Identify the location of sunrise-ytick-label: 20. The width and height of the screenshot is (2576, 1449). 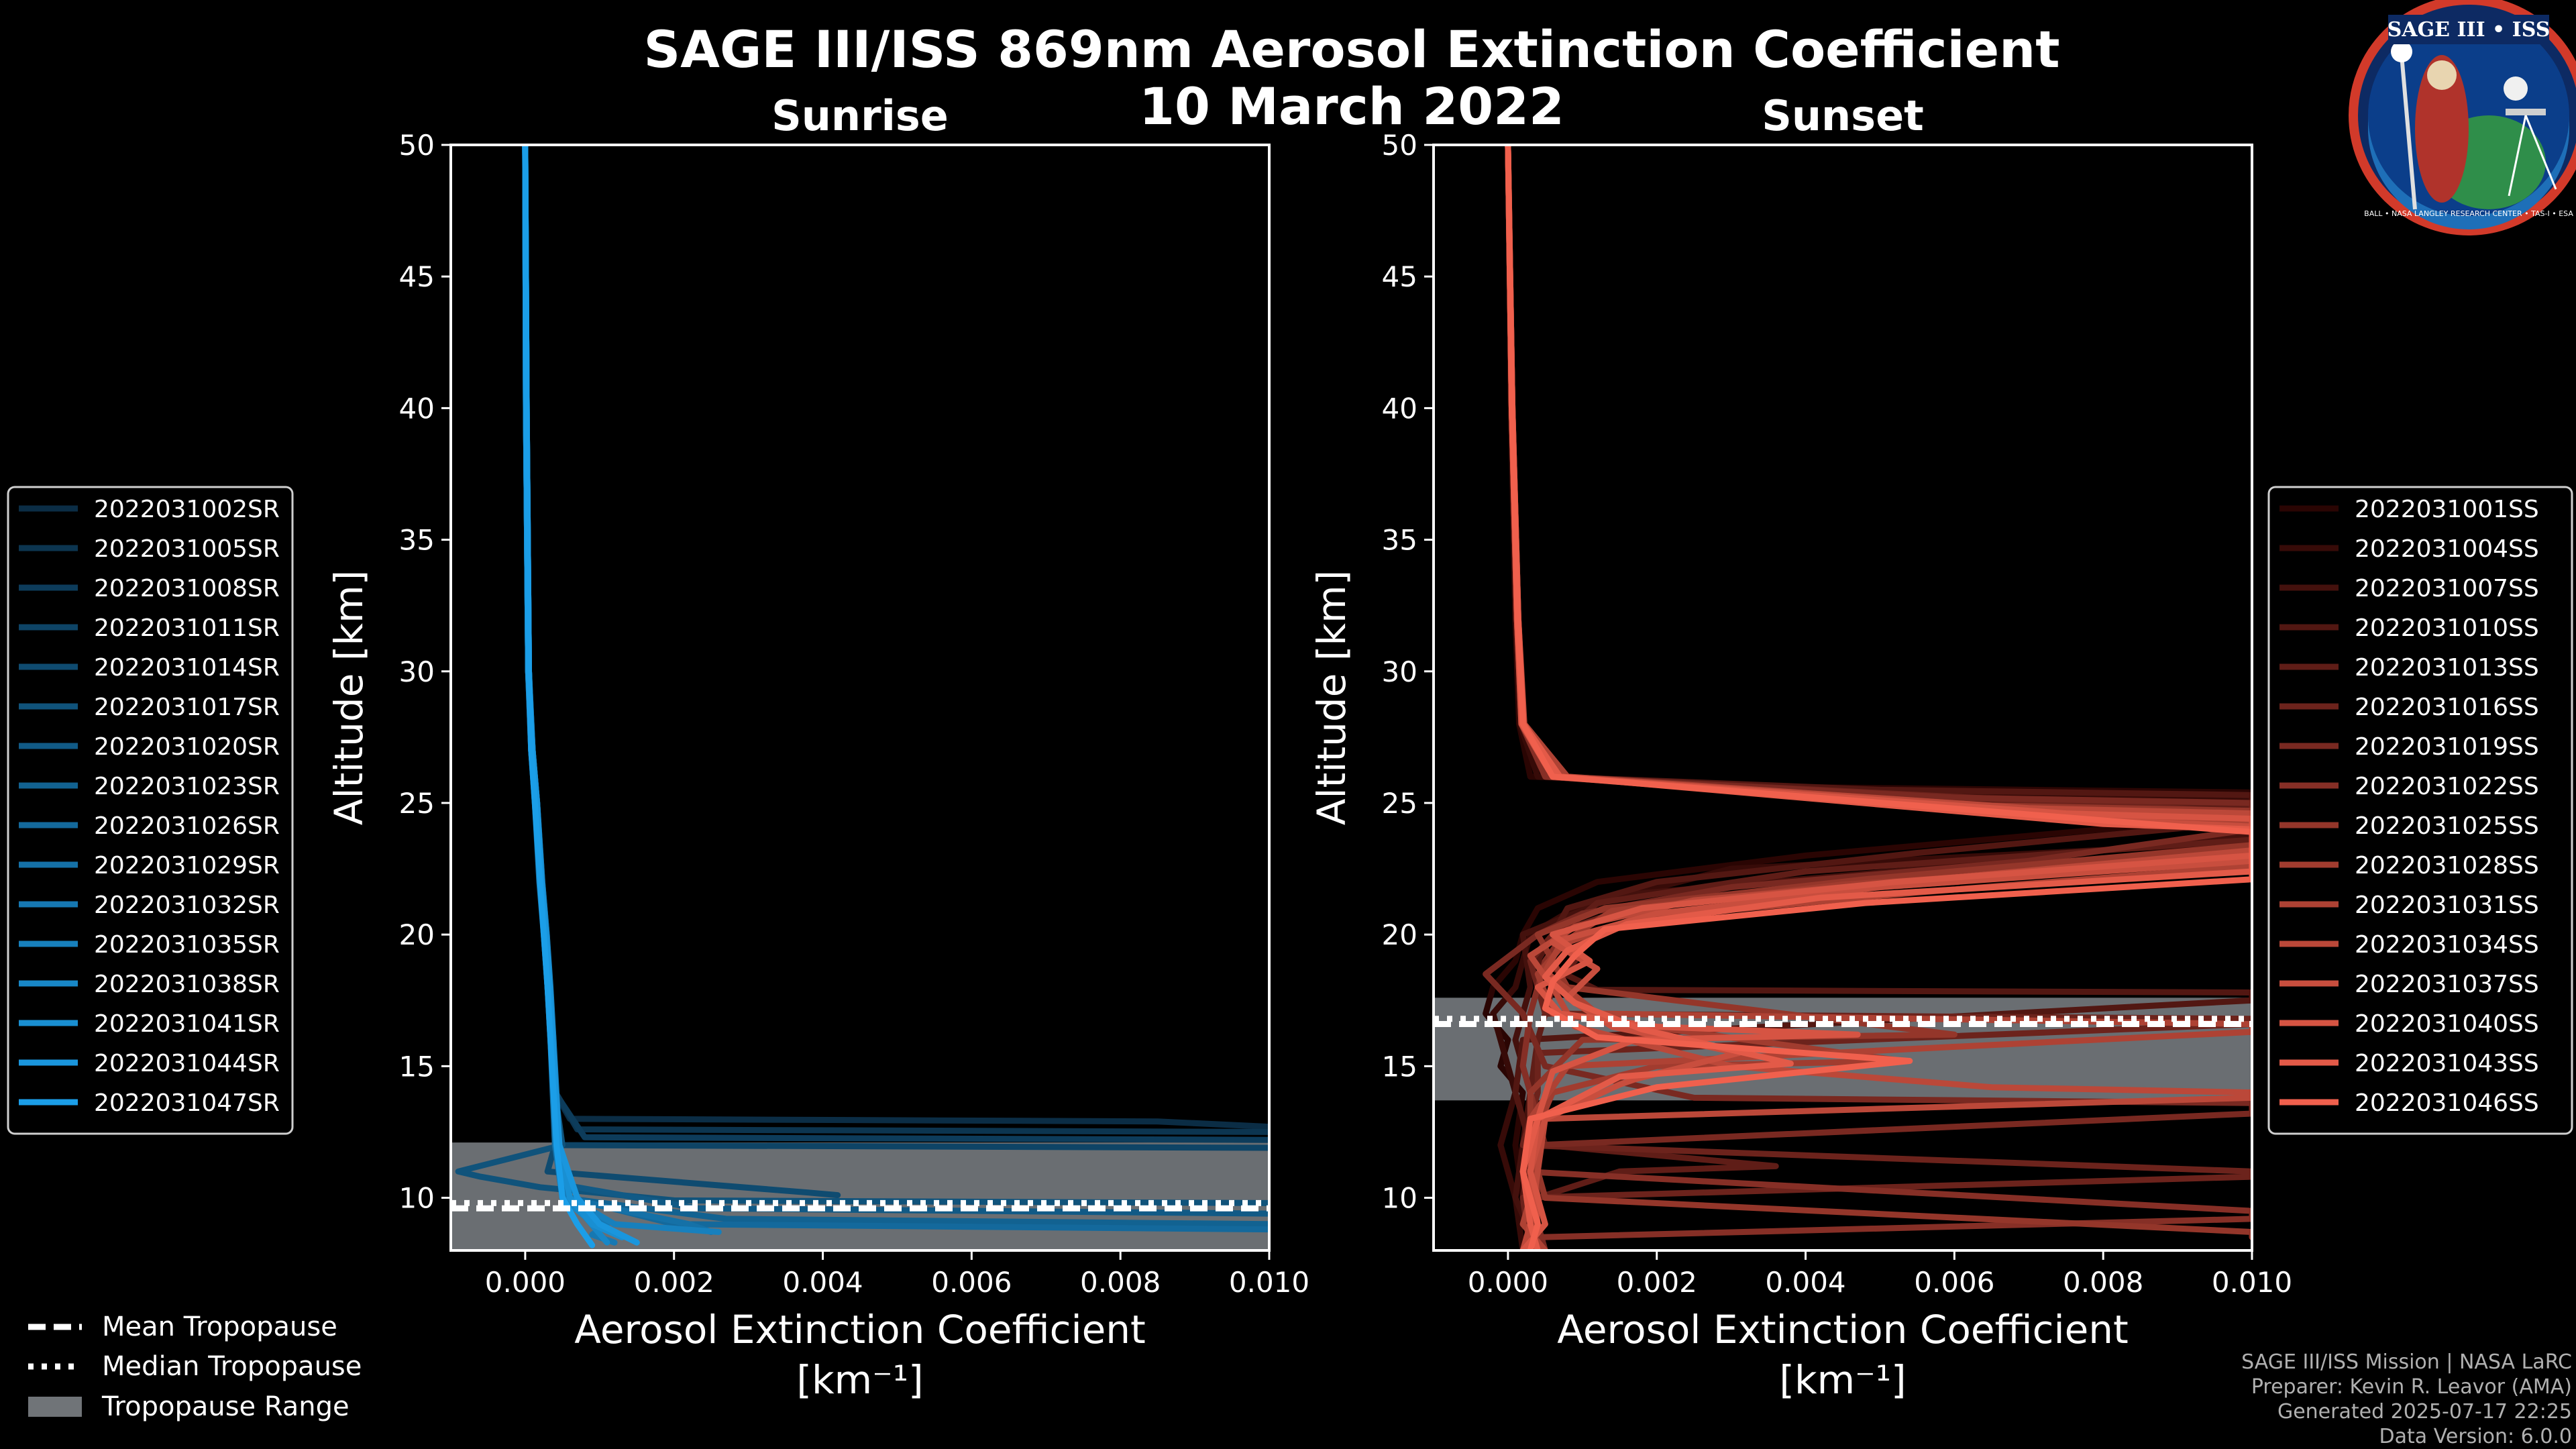
(417, 934).